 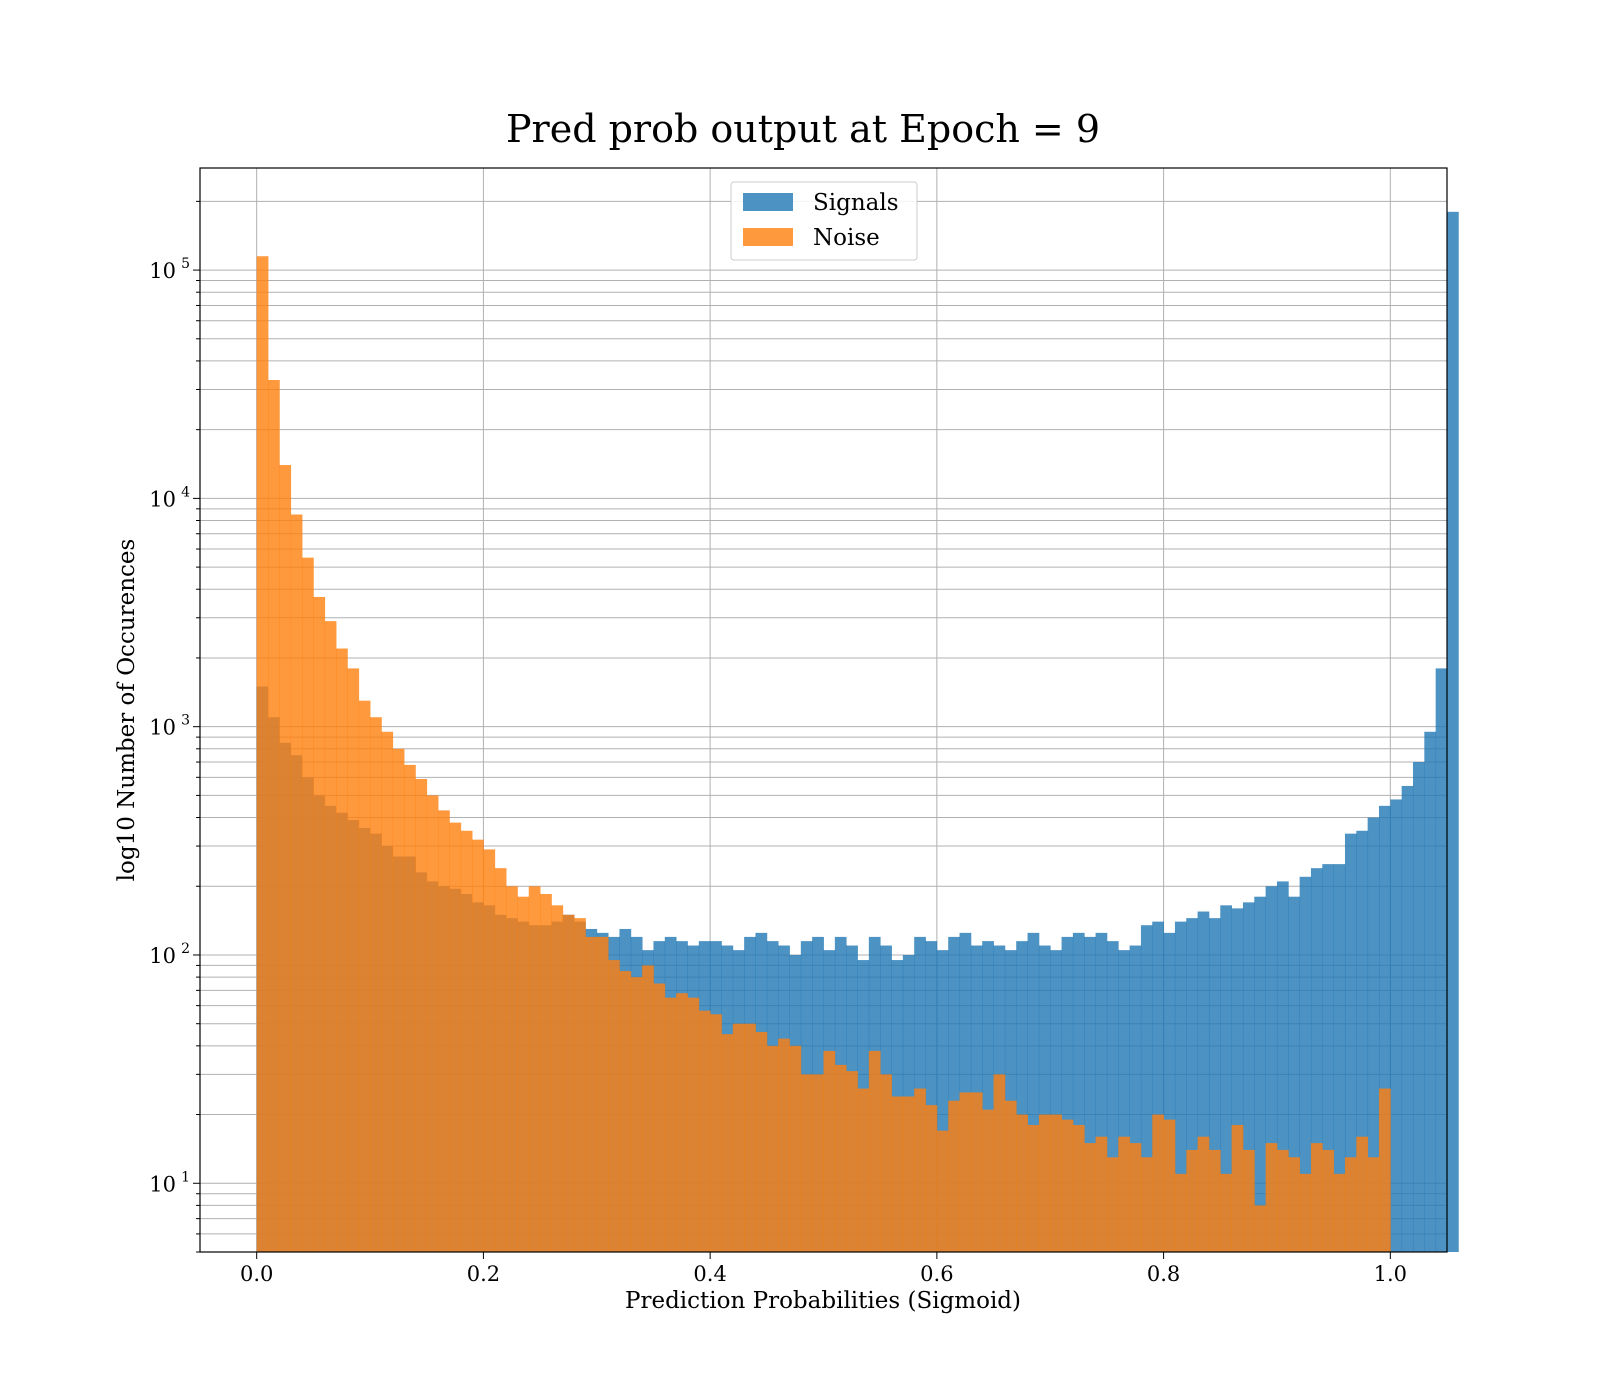 What do you see at coordinates (846, 238) in the screenshot?
I see `legend-label-noise: Noise` at bounding box center [846, 238].